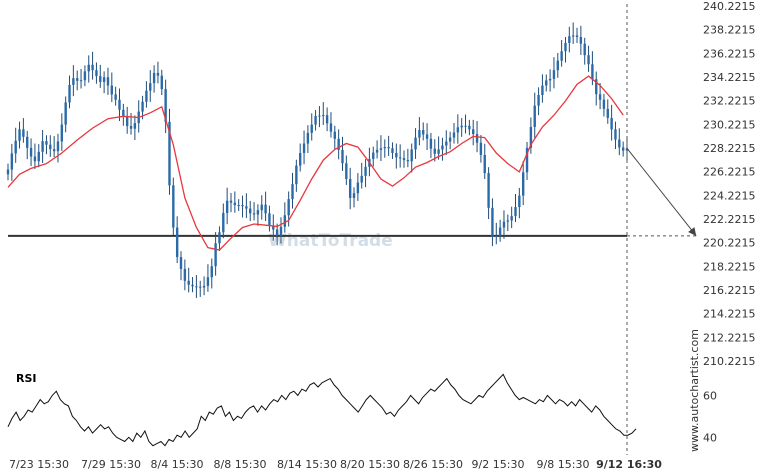  What do you see at coordinates (240, 464) in the screenshot?
I see `time-tick-label: 8/8 15:30` at bounding box center [240, 464].